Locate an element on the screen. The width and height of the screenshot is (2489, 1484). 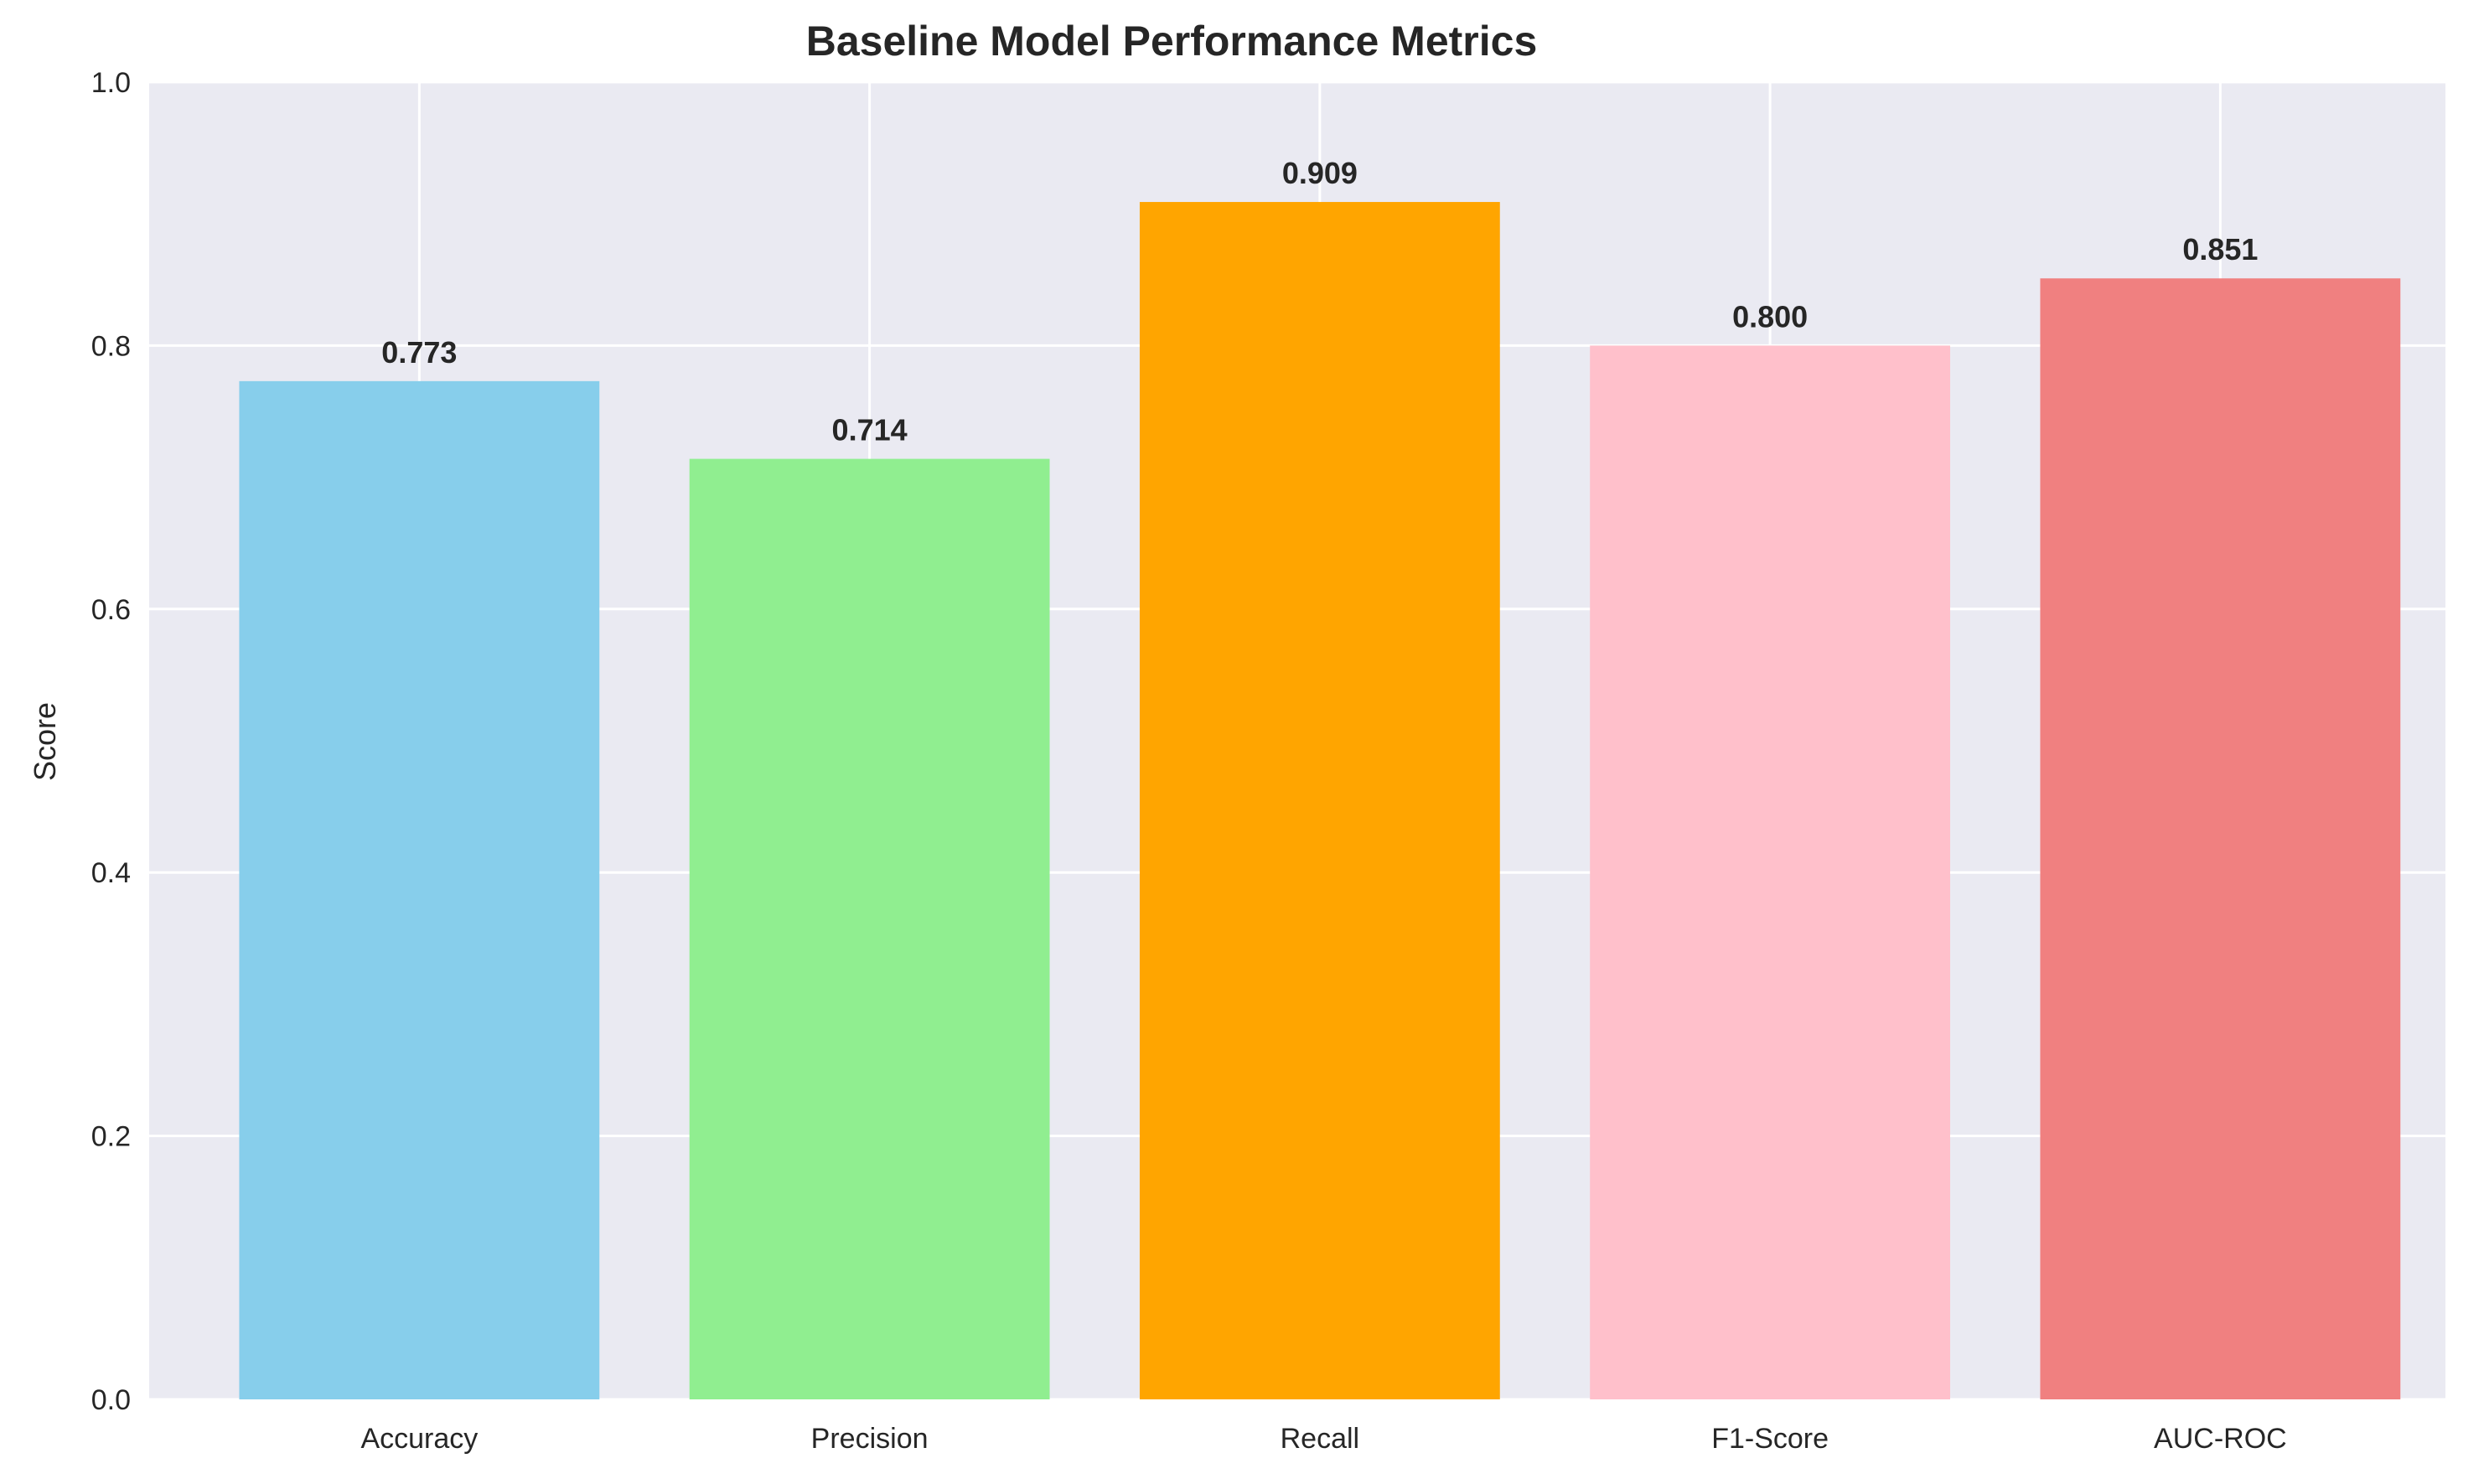
chart-title: Baseline Model Performance Metrics is located at coordinates (1172, 42).